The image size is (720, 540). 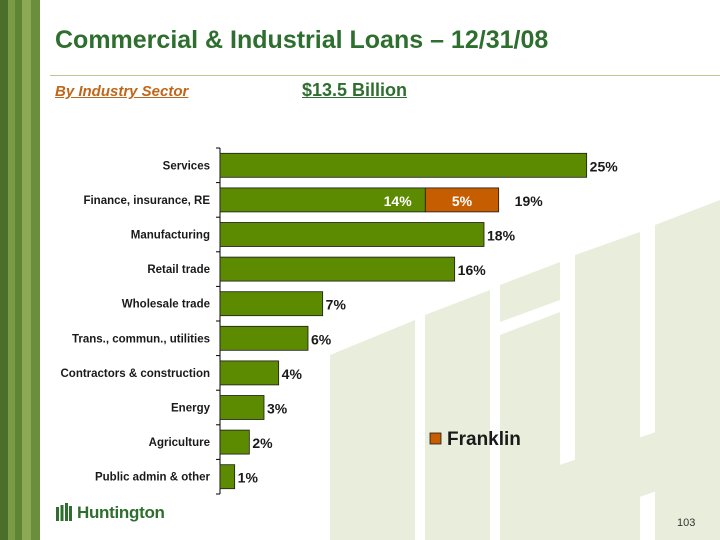 What do you see at coordinates (186, 166) in the screenshot?
I see `category-label: Services` at bounding box center [186, 166].